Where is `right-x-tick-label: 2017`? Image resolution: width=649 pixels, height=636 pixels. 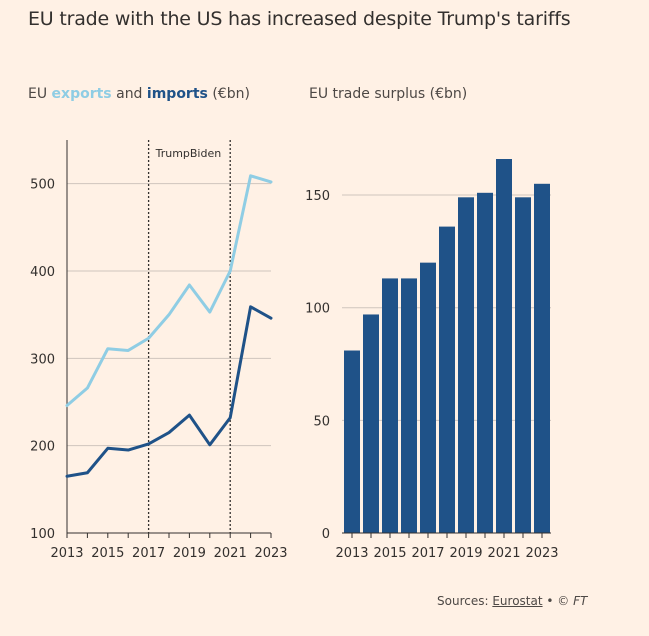
right-x-tick-label: 2017 is located at coordinates (427, 553).